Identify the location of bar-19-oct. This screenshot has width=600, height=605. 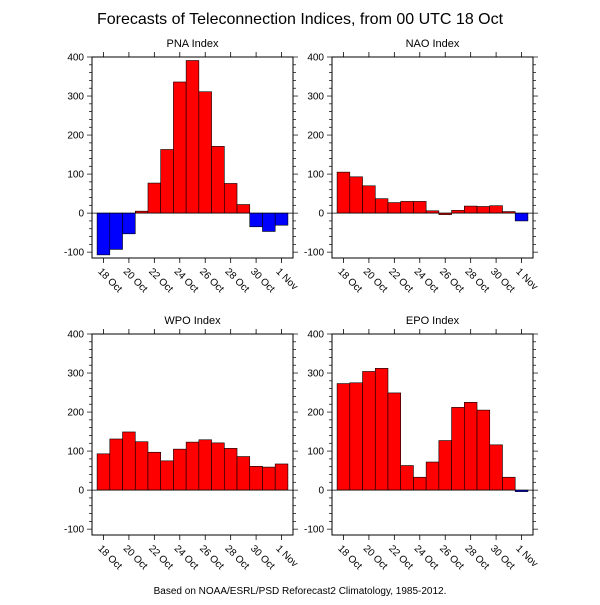
(356, 436).